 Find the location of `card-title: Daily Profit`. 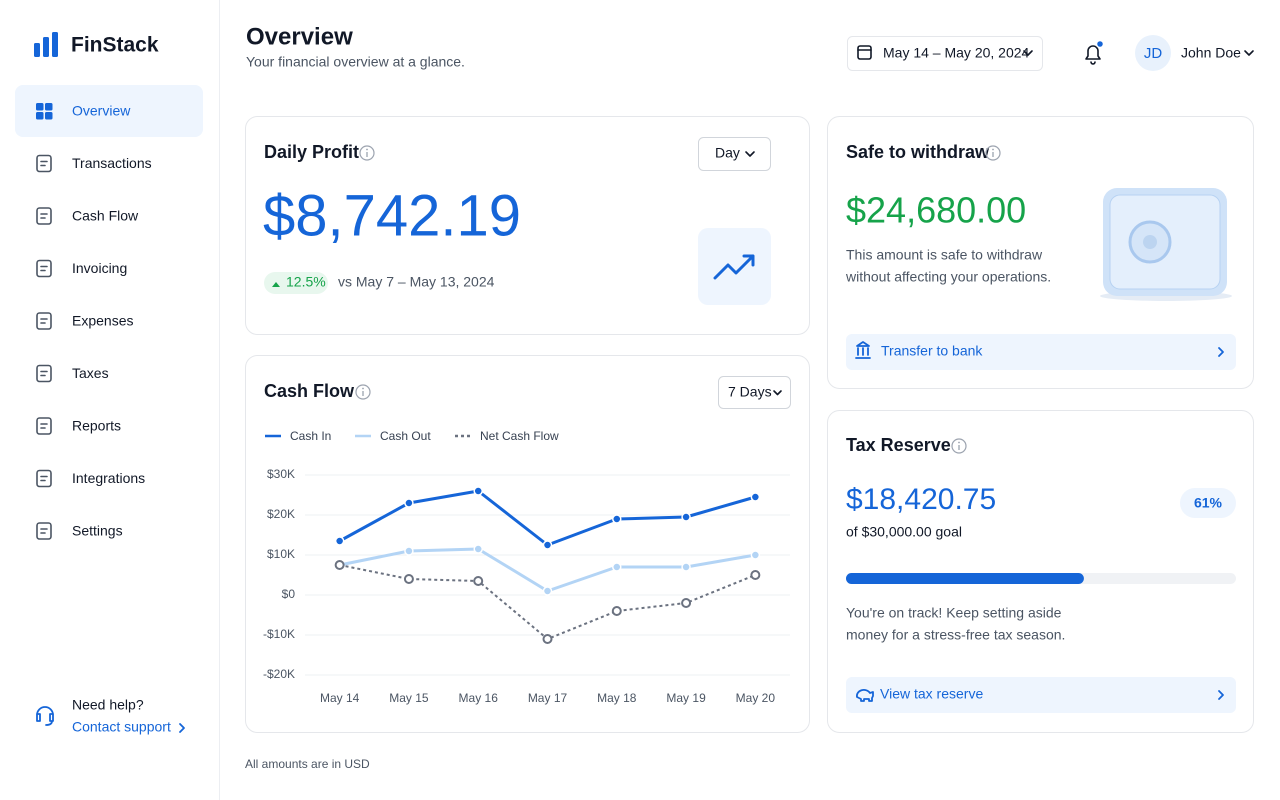

card-title: Daily Profit is located at coordinates (311, 152).